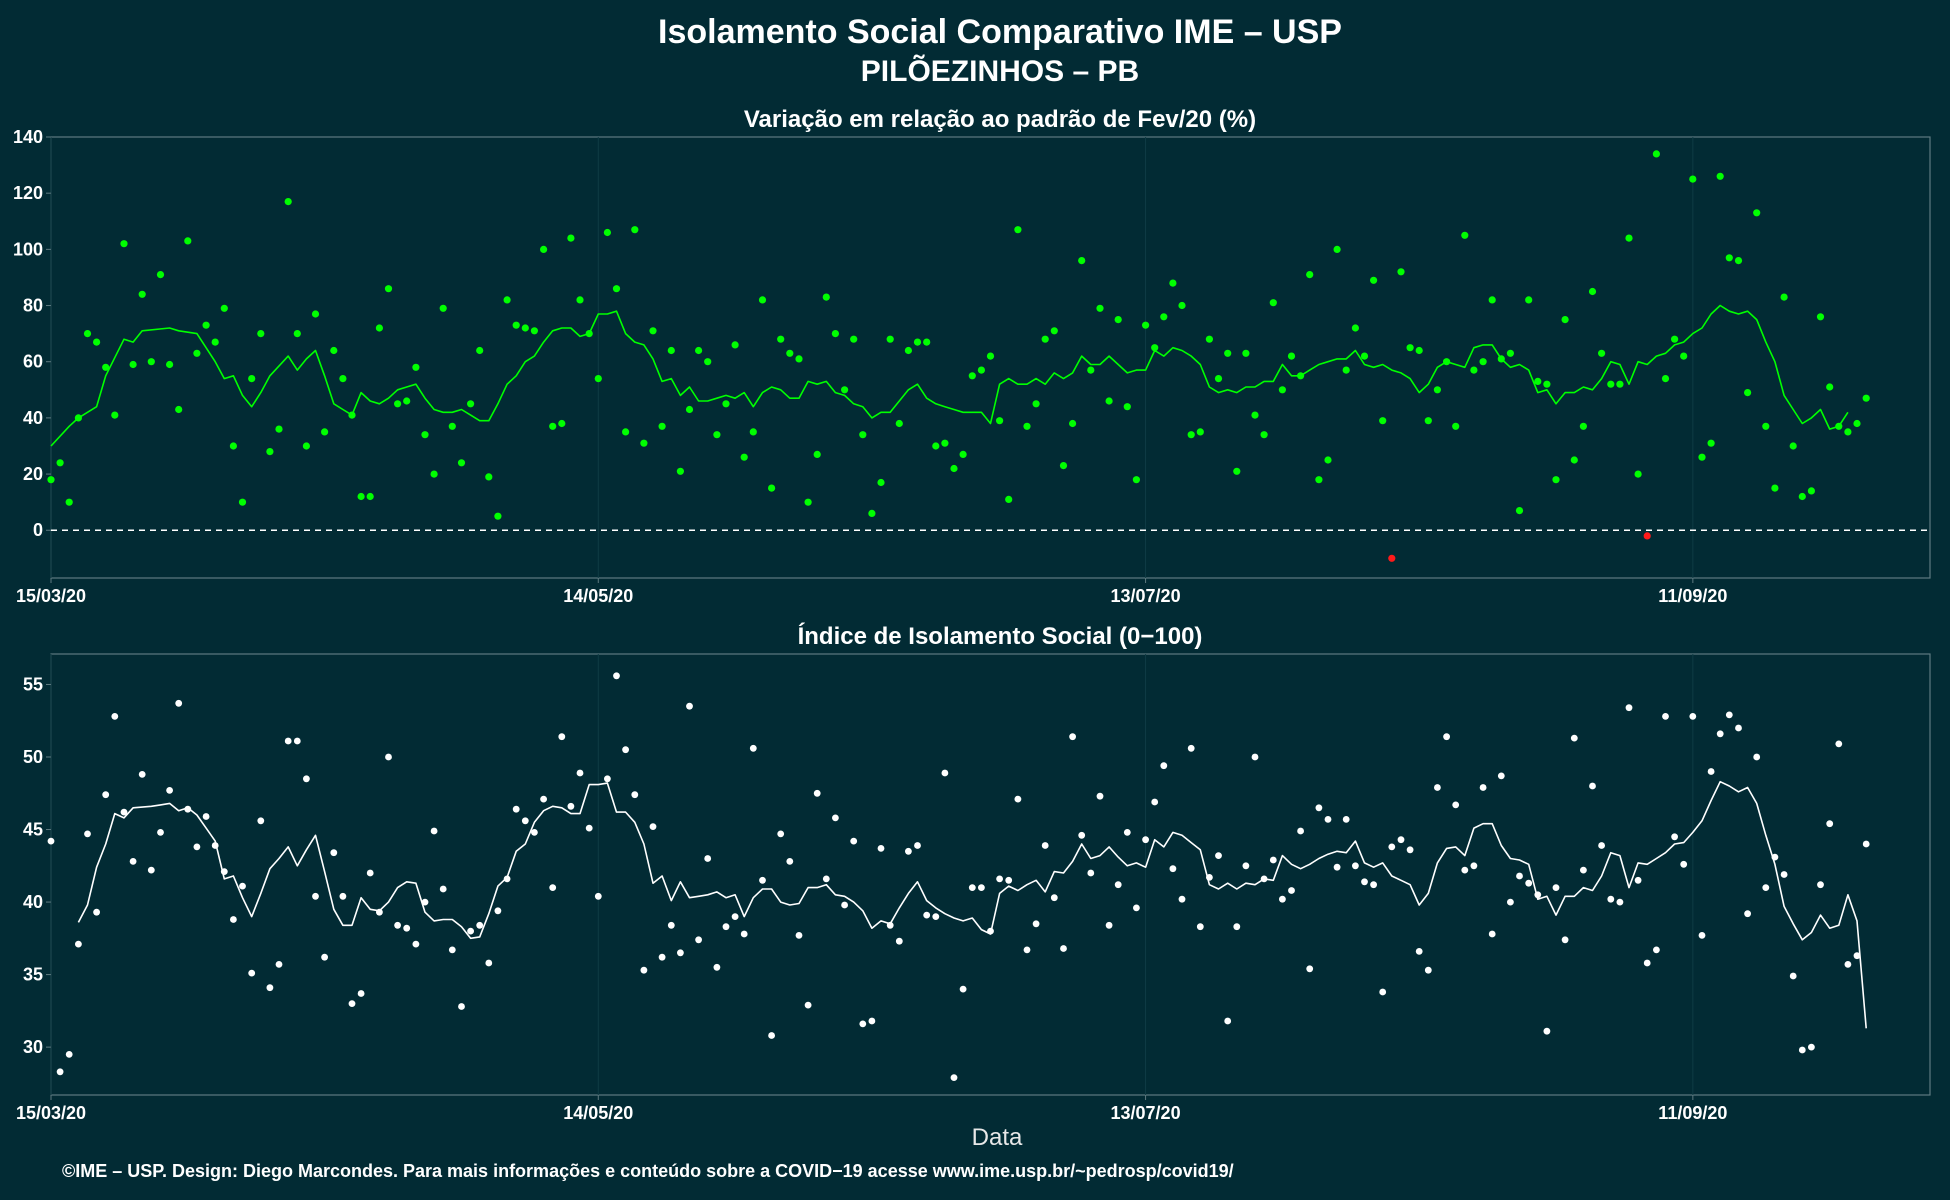 The width and height of the screenshot is (1950, 1200). What do you see at coordinates (33, 684) in the screenshot?
I see `bottom-y-tick-label: 55` at bounding box center [33, 684].